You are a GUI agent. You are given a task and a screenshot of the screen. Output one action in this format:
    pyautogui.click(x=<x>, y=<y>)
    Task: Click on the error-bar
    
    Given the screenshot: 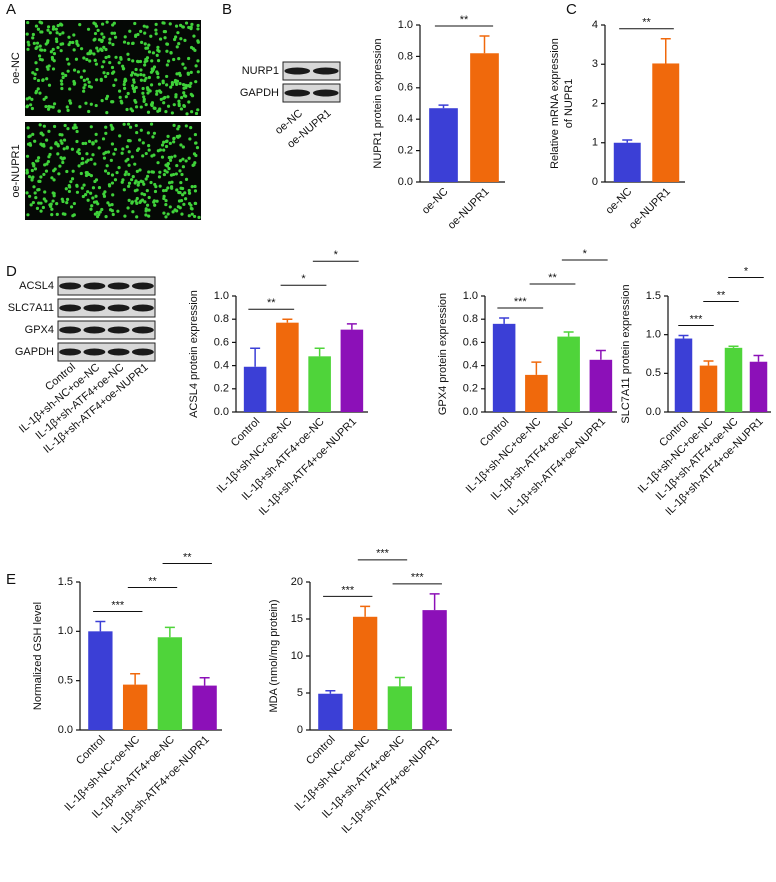 What is the action you would take?
    pyautogui.click(x=351, y=326)
    